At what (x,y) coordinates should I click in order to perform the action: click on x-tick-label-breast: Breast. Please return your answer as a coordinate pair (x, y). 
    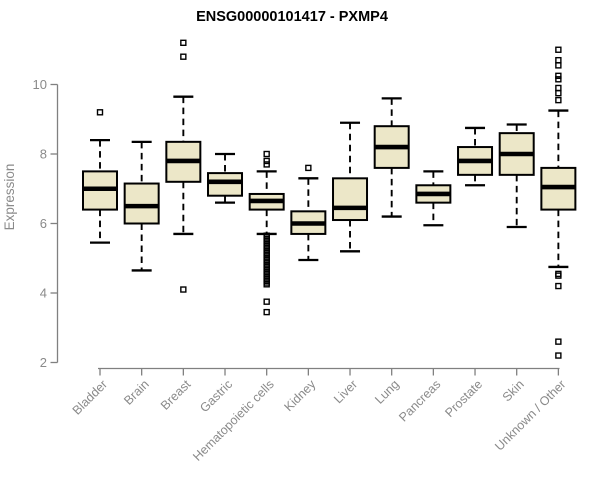
    Looking at the image, I should click on (176, 395).